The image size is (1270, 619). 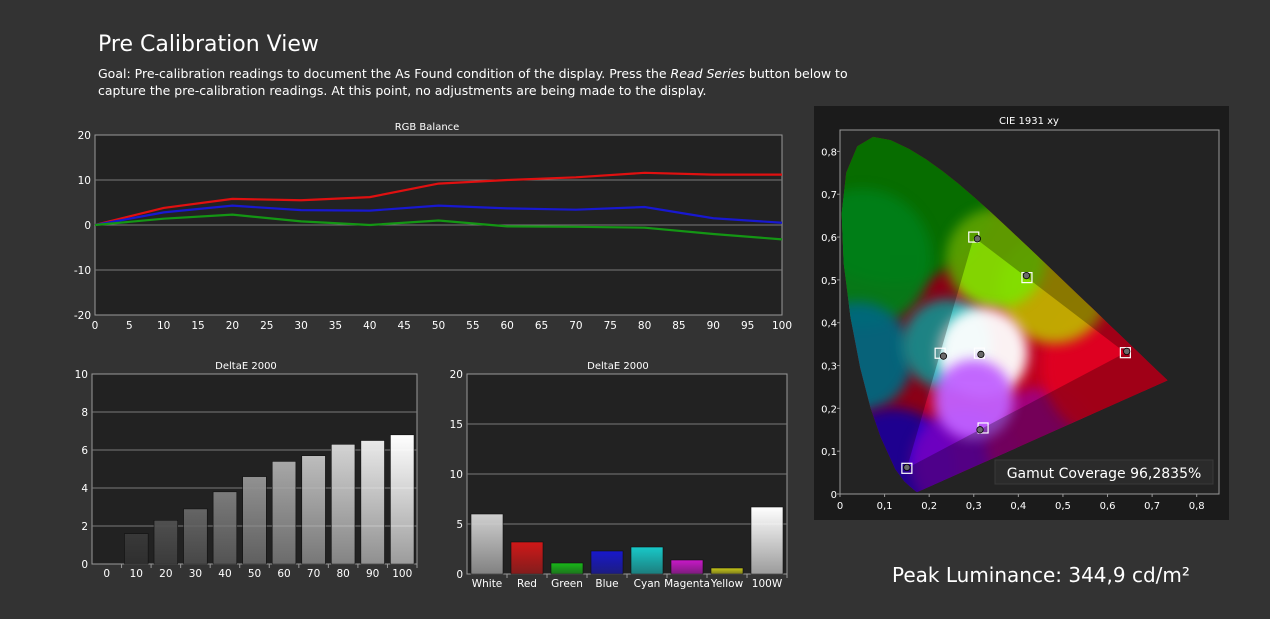 I want to click on y-tick-label: 0,1, so click(x=829, y=452).